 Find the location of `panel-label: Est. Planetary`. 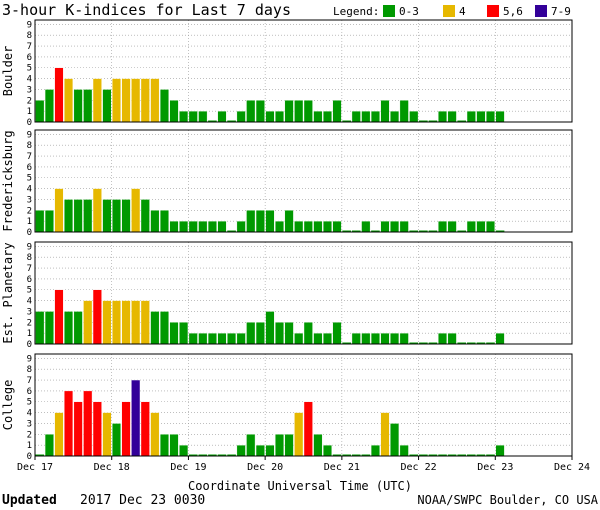

panel-label: Est. Planetary is located at coordinates (8, 292).